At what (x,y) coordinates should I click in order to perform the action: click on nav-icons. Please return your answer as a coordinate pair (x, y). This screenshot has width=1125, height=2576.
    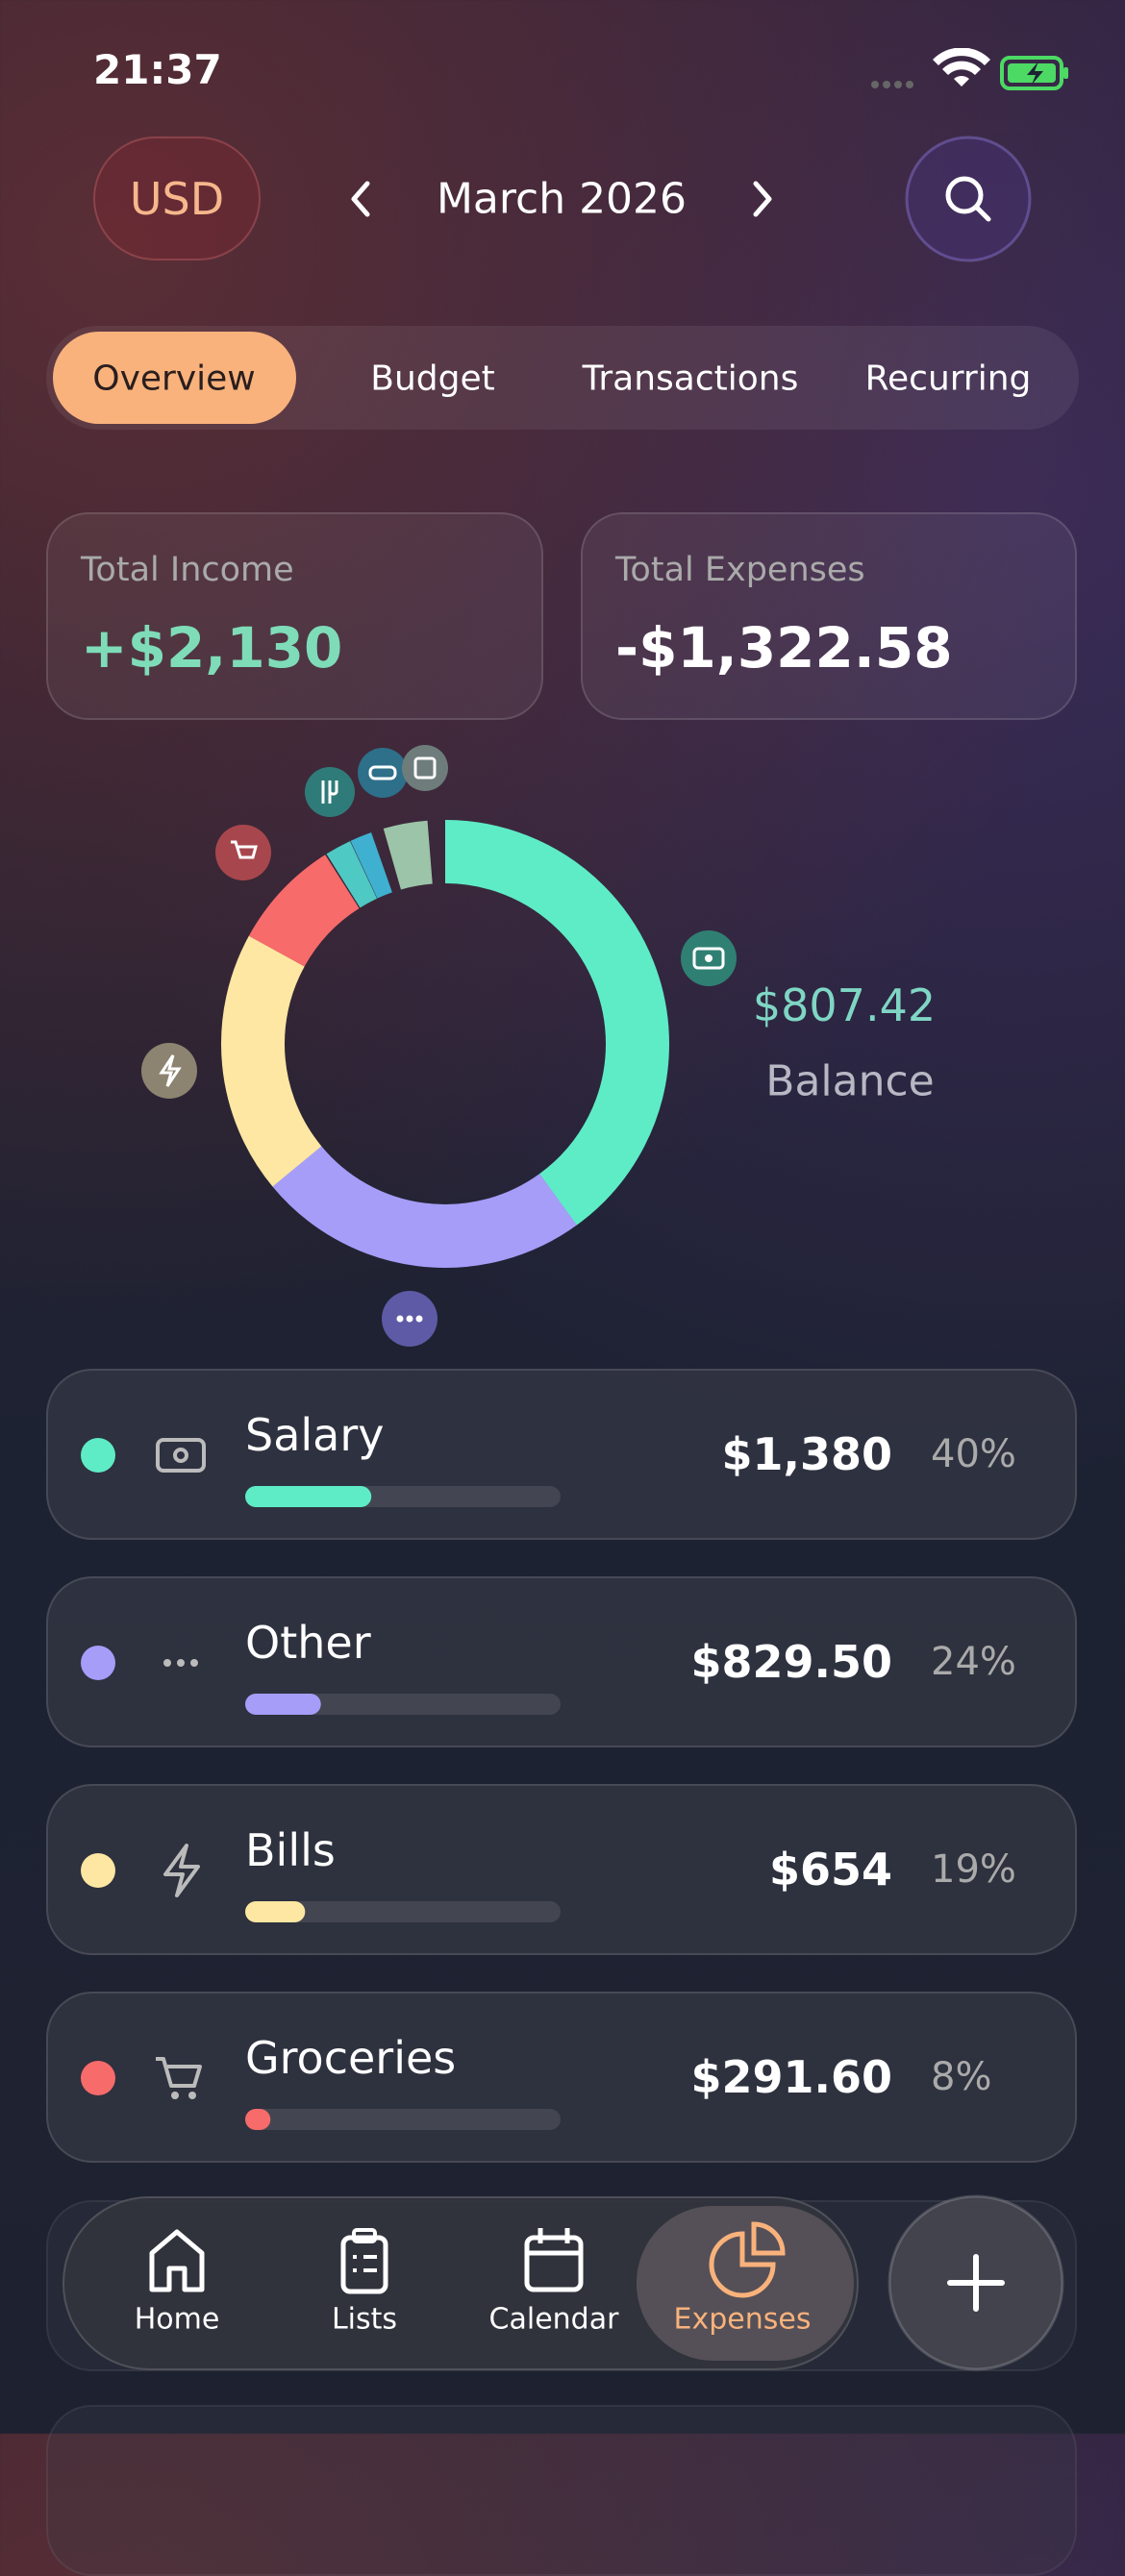
    Looking at the image, I should click on (467, 2259).